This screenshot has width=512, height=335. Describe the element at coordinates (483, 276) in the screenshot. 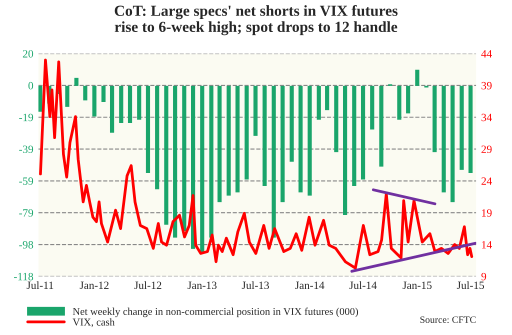

I see `y2-tick-label: 9` at that location.